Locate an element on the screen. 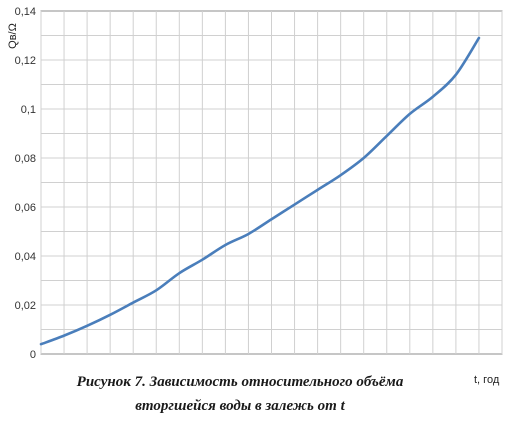 The image size is (522, 426). y-tick-label: 0,14 is located at coordinates (25, 12).